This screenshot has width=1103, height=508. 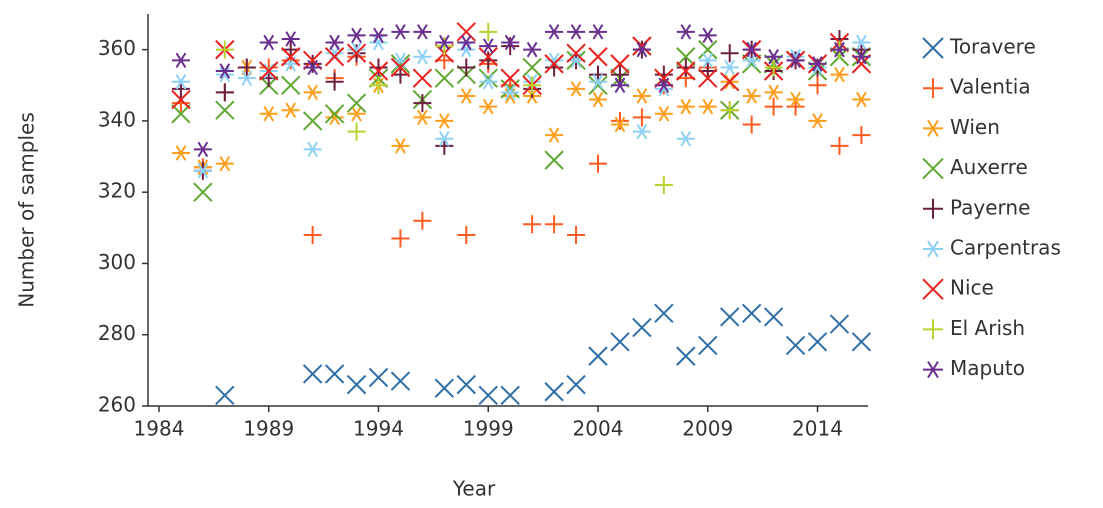 What do you see at coordinates (474, 489) in the screenshot?
I see `x-axis-label: Year` at bounding box center [474, 489].